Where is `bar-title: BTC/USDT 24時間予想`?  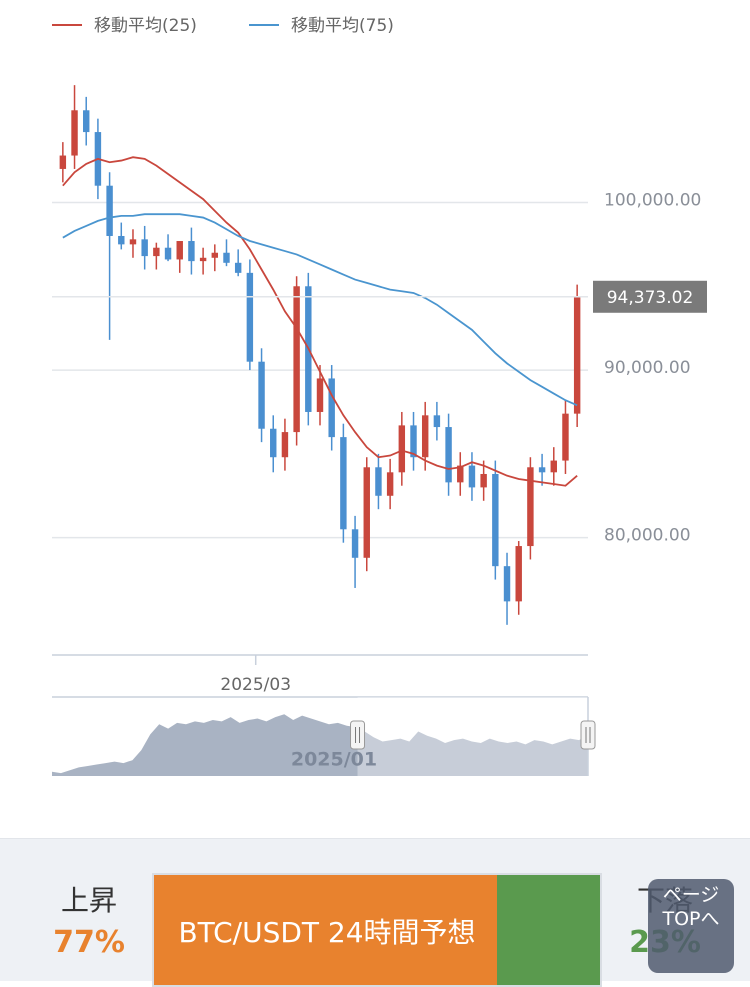
bar-title: BTC/USDT 24時間予想 is located at coordinates (327, 932).